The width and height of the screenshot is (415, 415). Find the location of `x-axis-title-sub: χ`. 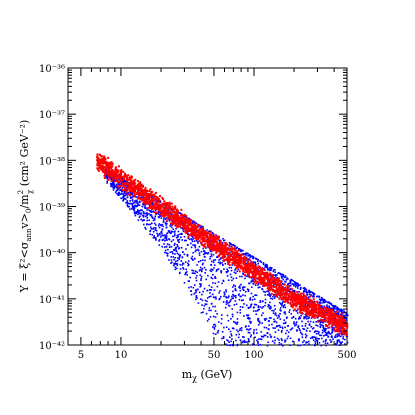

x-axis-title-sub: χ is located at coordinates (194, 378).